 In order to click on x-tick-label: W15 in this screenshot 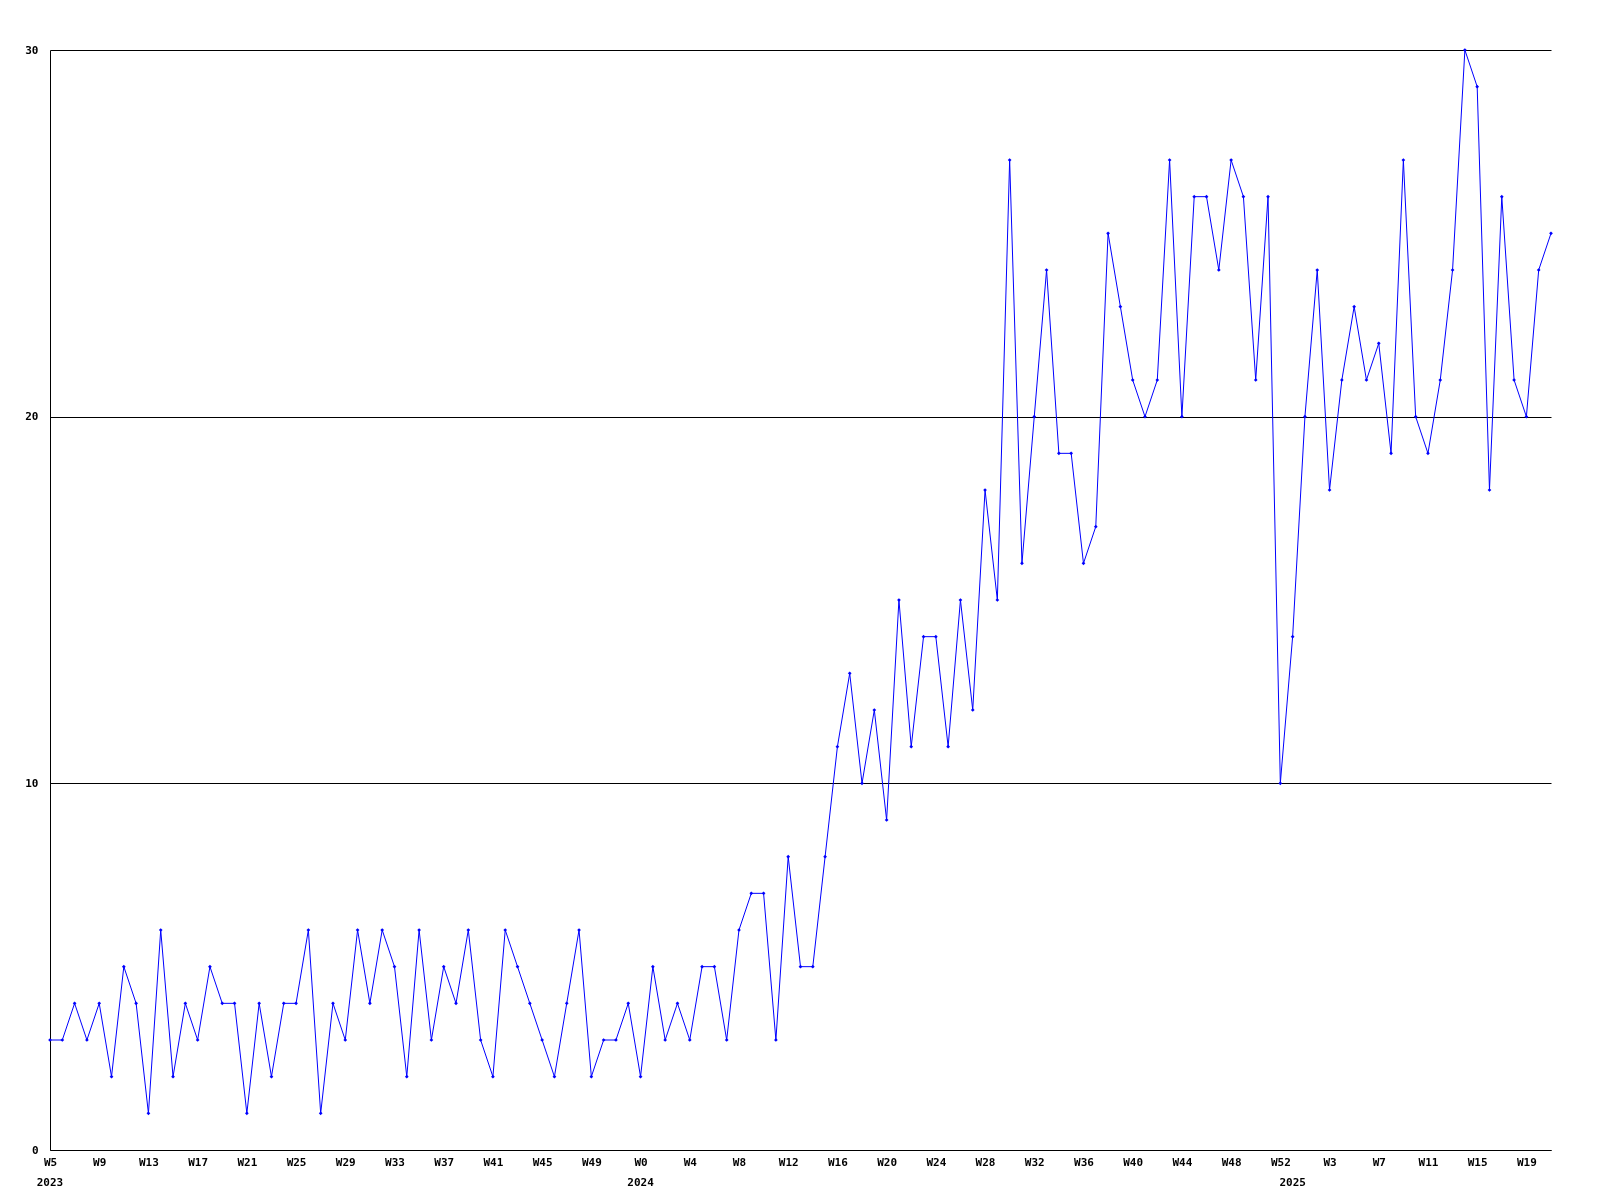, I will do `click(1477, 1162)`.